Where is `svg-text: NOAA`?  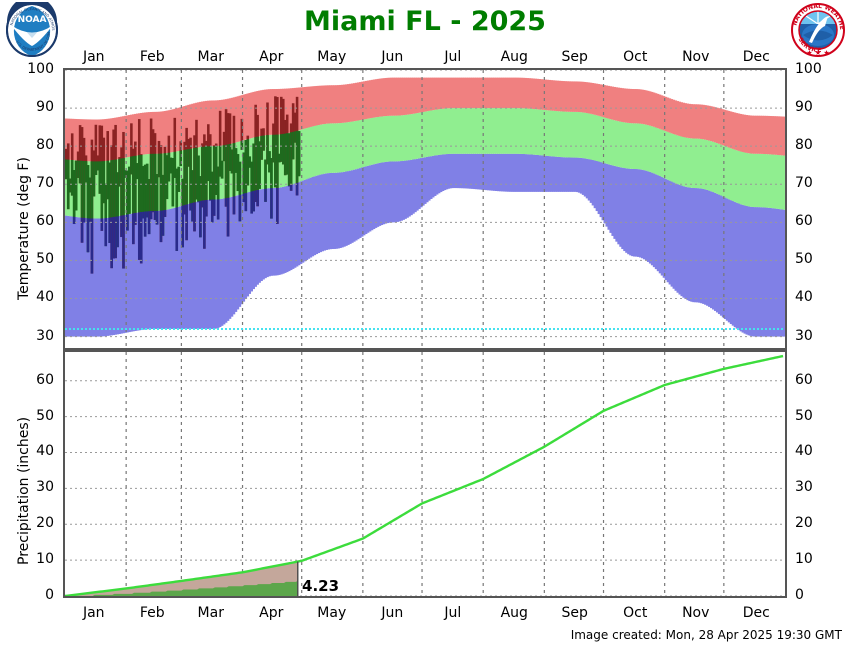
svg-text: NOAA is located at coordinates (32, 20).